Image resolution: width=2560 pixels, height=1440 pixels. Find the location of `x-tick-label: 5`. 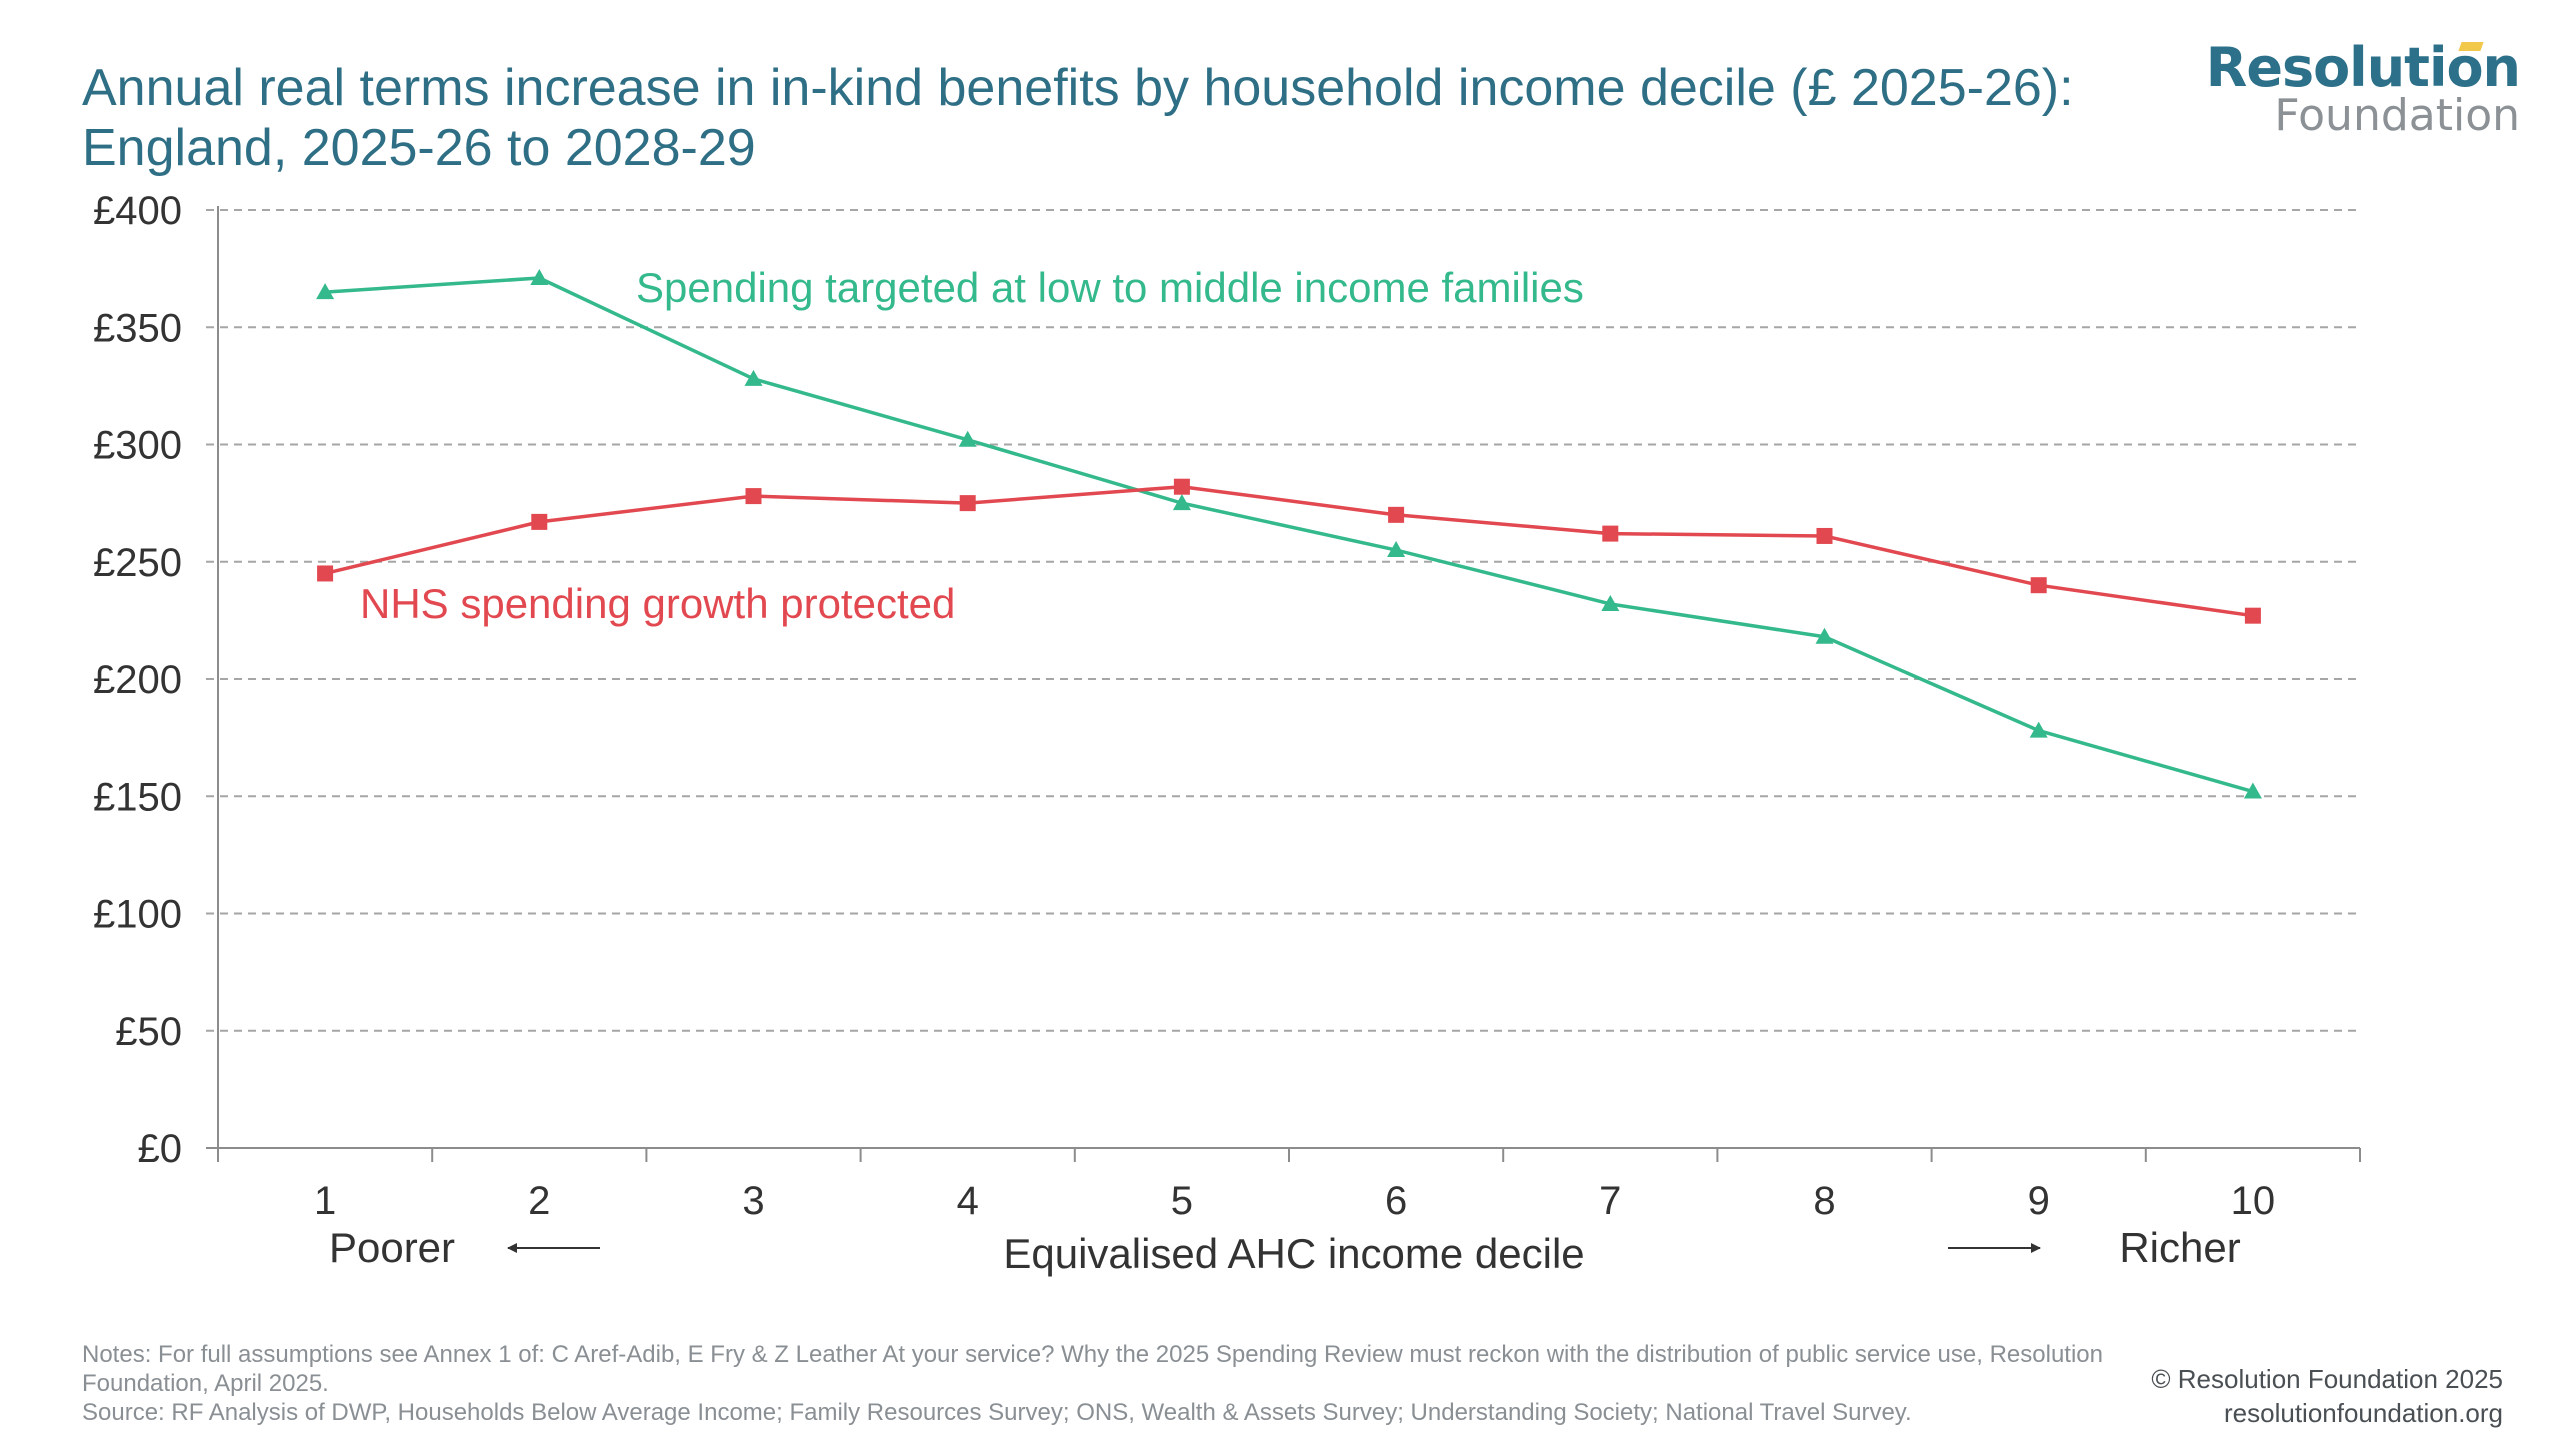

x-tick-label: 5 is located at coordinates (1182, 1201).